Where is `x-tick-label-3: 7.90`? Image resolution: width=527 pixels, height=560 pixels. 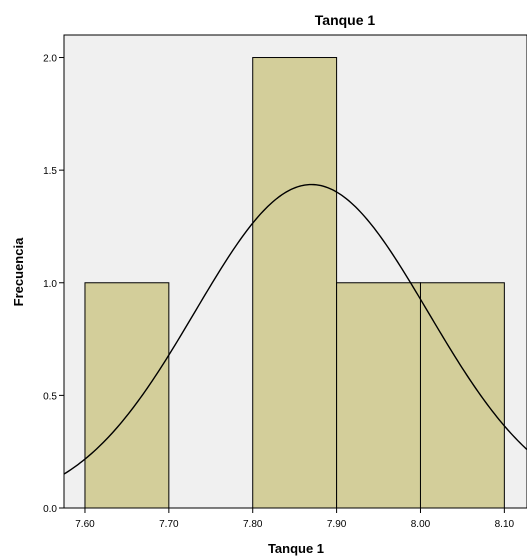
x-tick-label-3: 7.90 is located at coordinates (337, 524).